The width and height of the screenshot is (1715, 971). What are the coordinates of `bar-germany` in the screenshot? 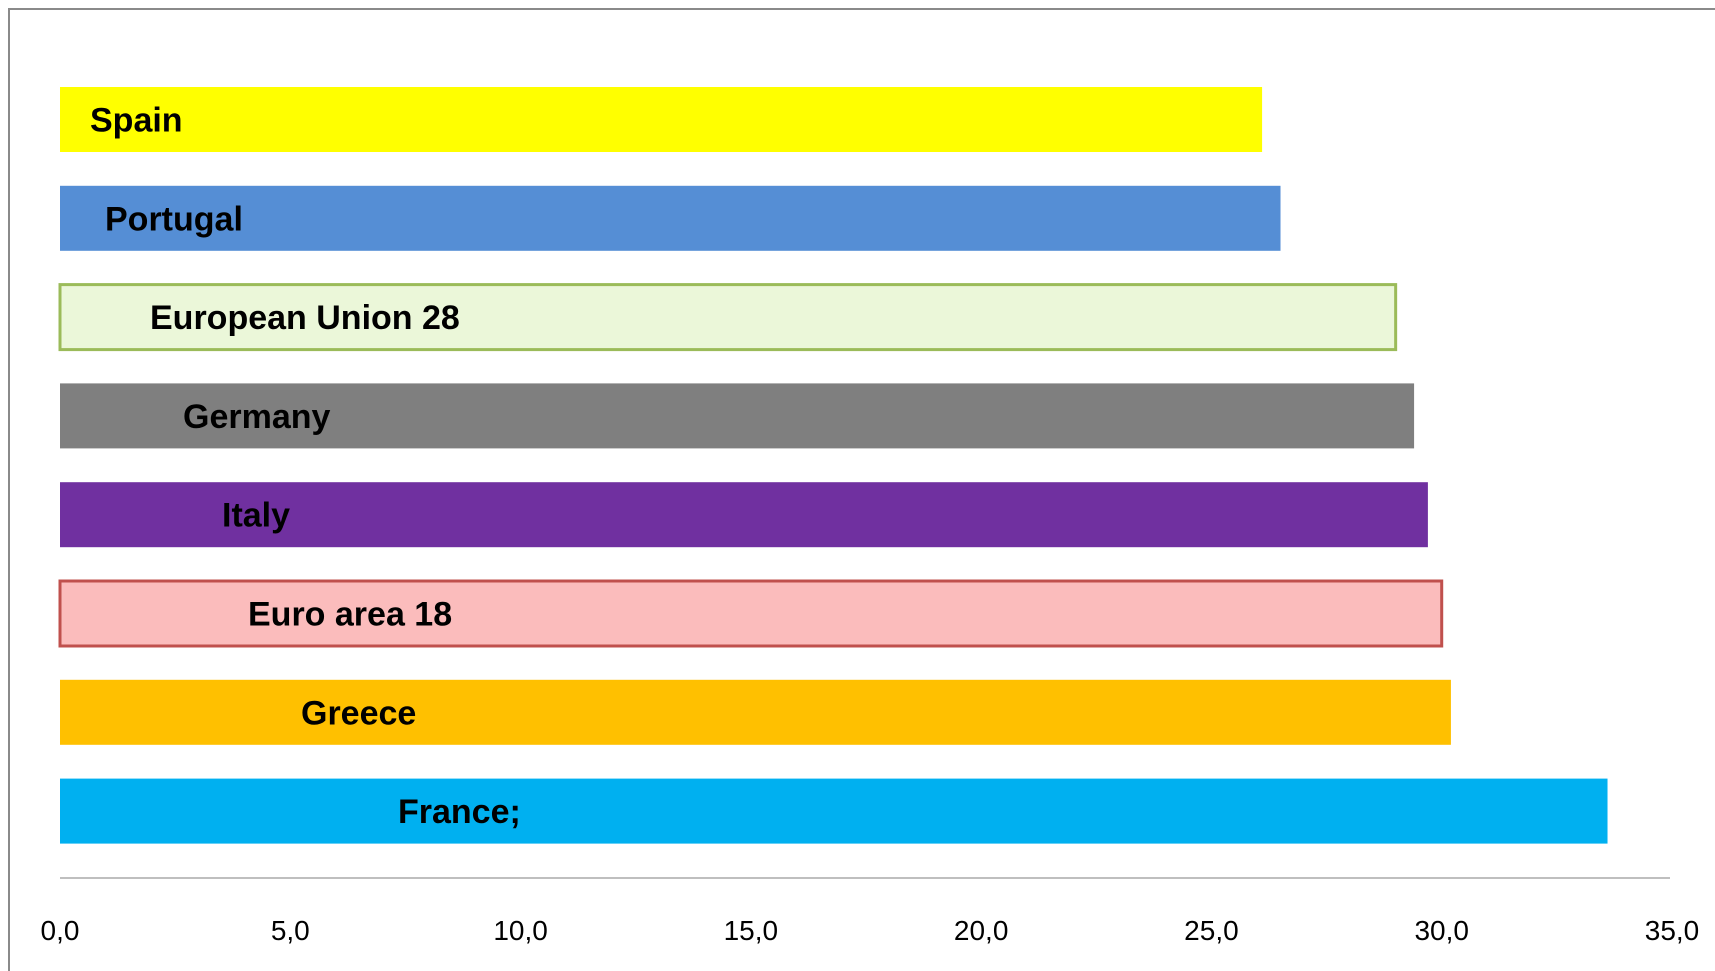 It's located at (737, 416).